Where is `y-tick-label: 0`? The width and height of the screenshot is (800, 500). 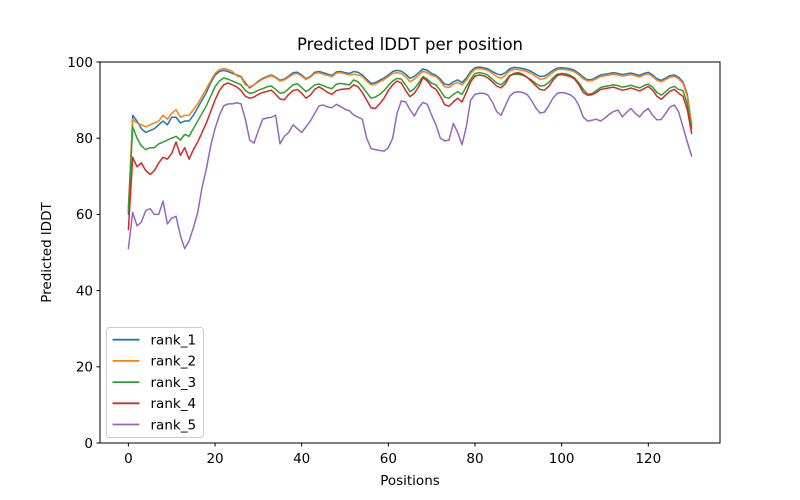 y-tick-label: 0 is located at coordinates (88, 444).